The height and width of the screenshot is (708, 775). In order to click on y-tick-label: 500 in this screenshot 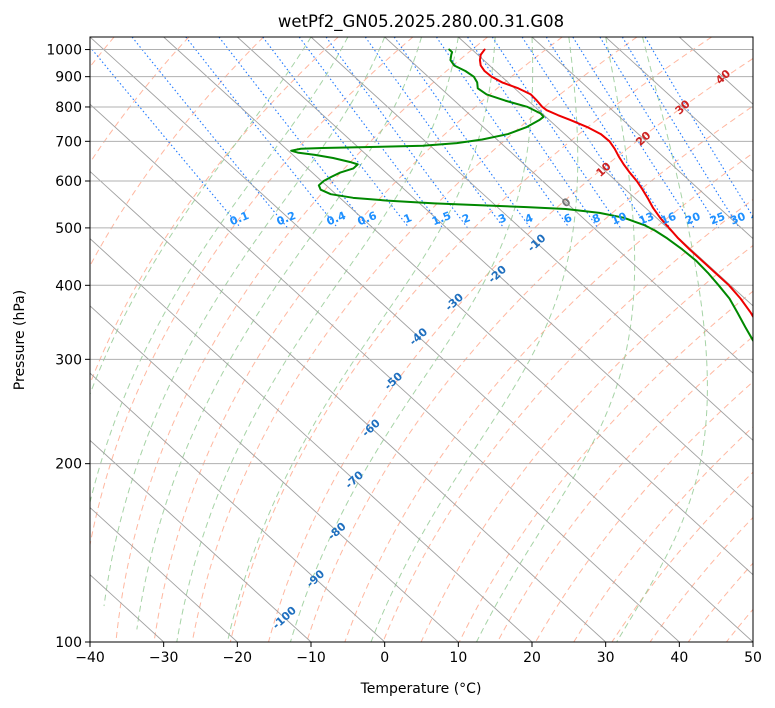, I will do `click(68, 229)`.